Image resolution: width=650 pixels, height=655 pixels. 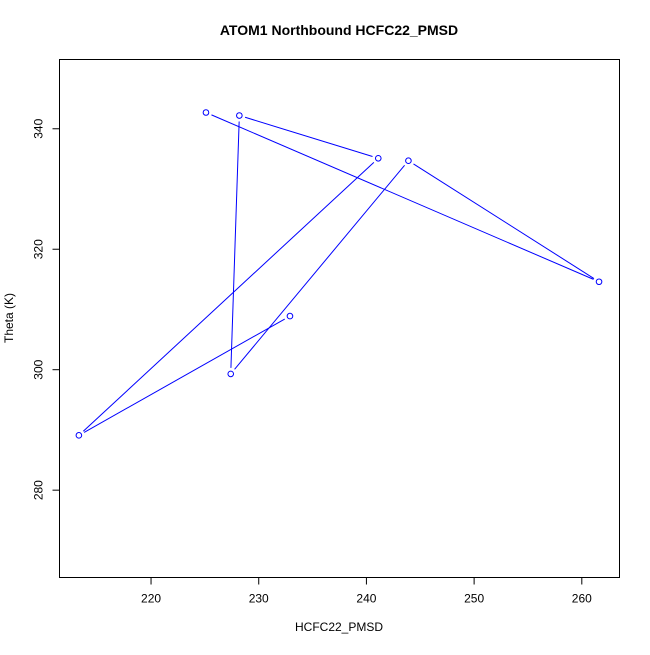 I want to click on y-tick-label: 320, so click(x=39, y=249).